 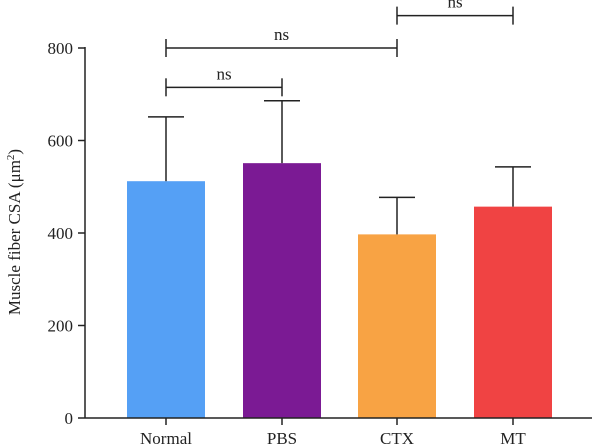 What do you see at coordinates (397, 437) in the screenshot?
I see `x-tick-label: CTX` at bounding box center [397, 437].